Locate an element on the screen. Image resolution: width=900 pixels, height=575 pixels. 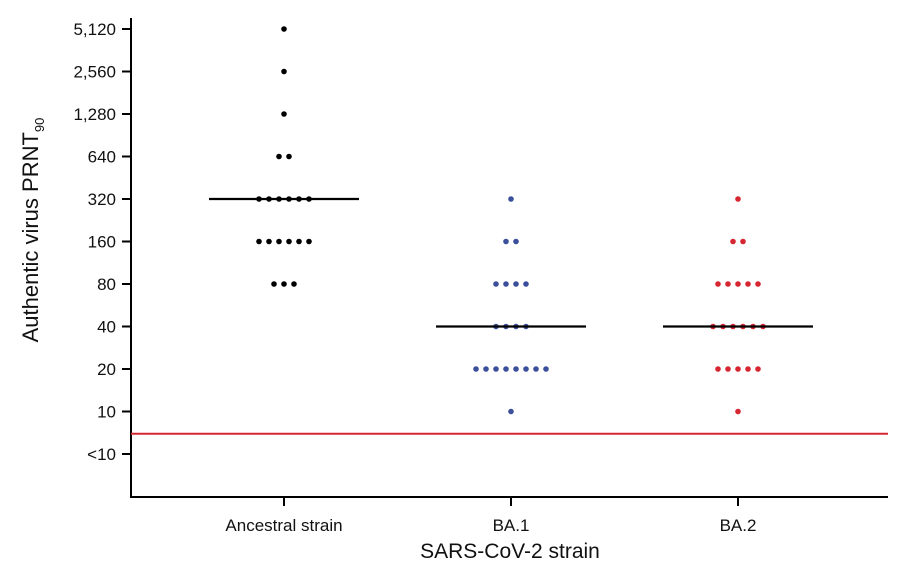
y-tick-label: 40 is located at coordinates (106, 327).